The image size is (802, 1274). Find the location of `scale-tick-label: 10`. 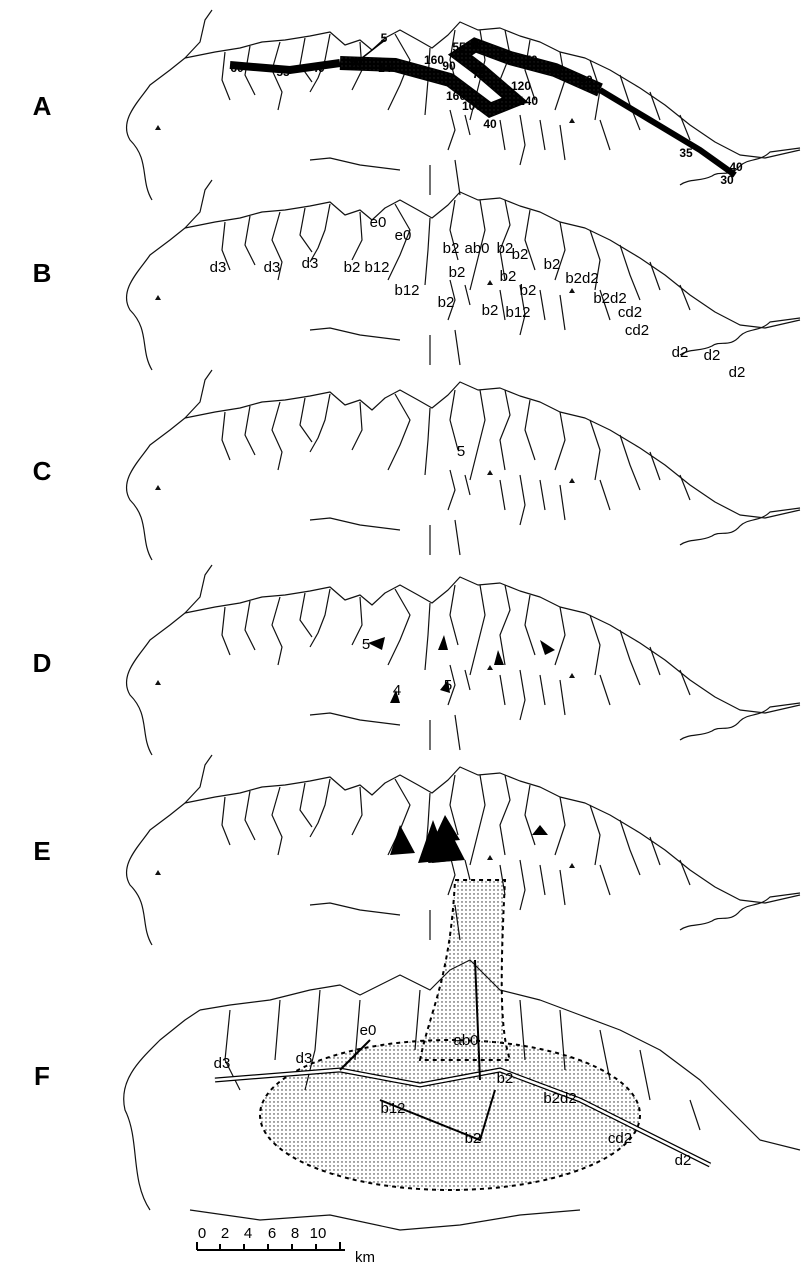

scale-tick-label: 10 is located at coordinates (318, 1233).